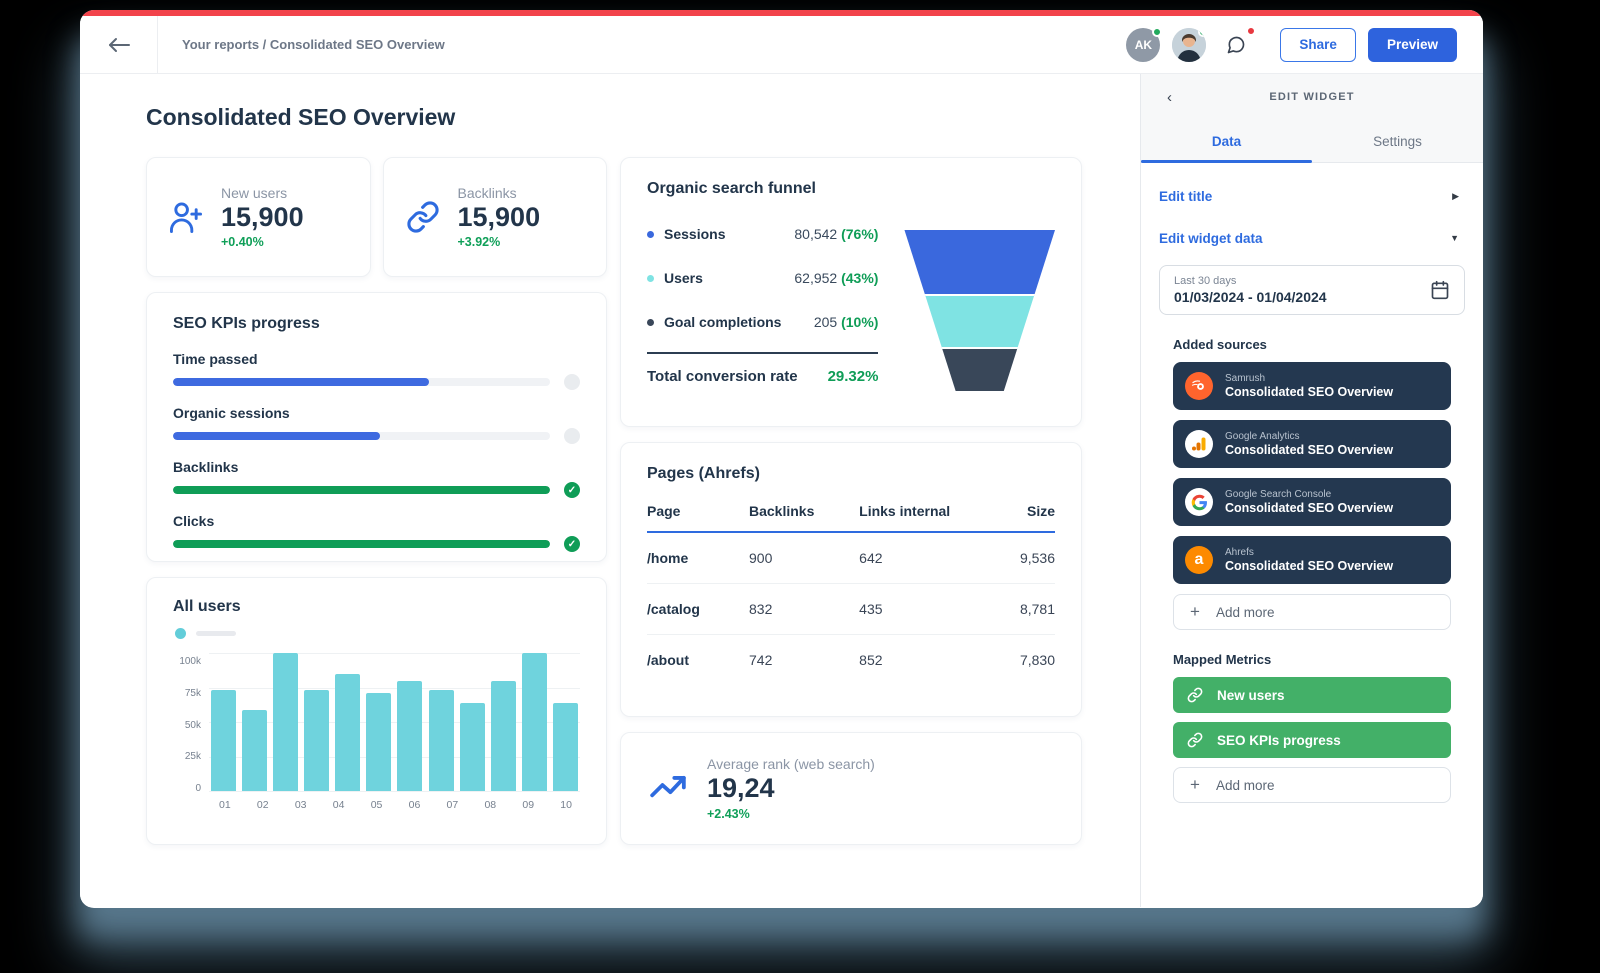 The image size is (1600, 973). I want to click on kpi-label: New users, so click(254, 192).